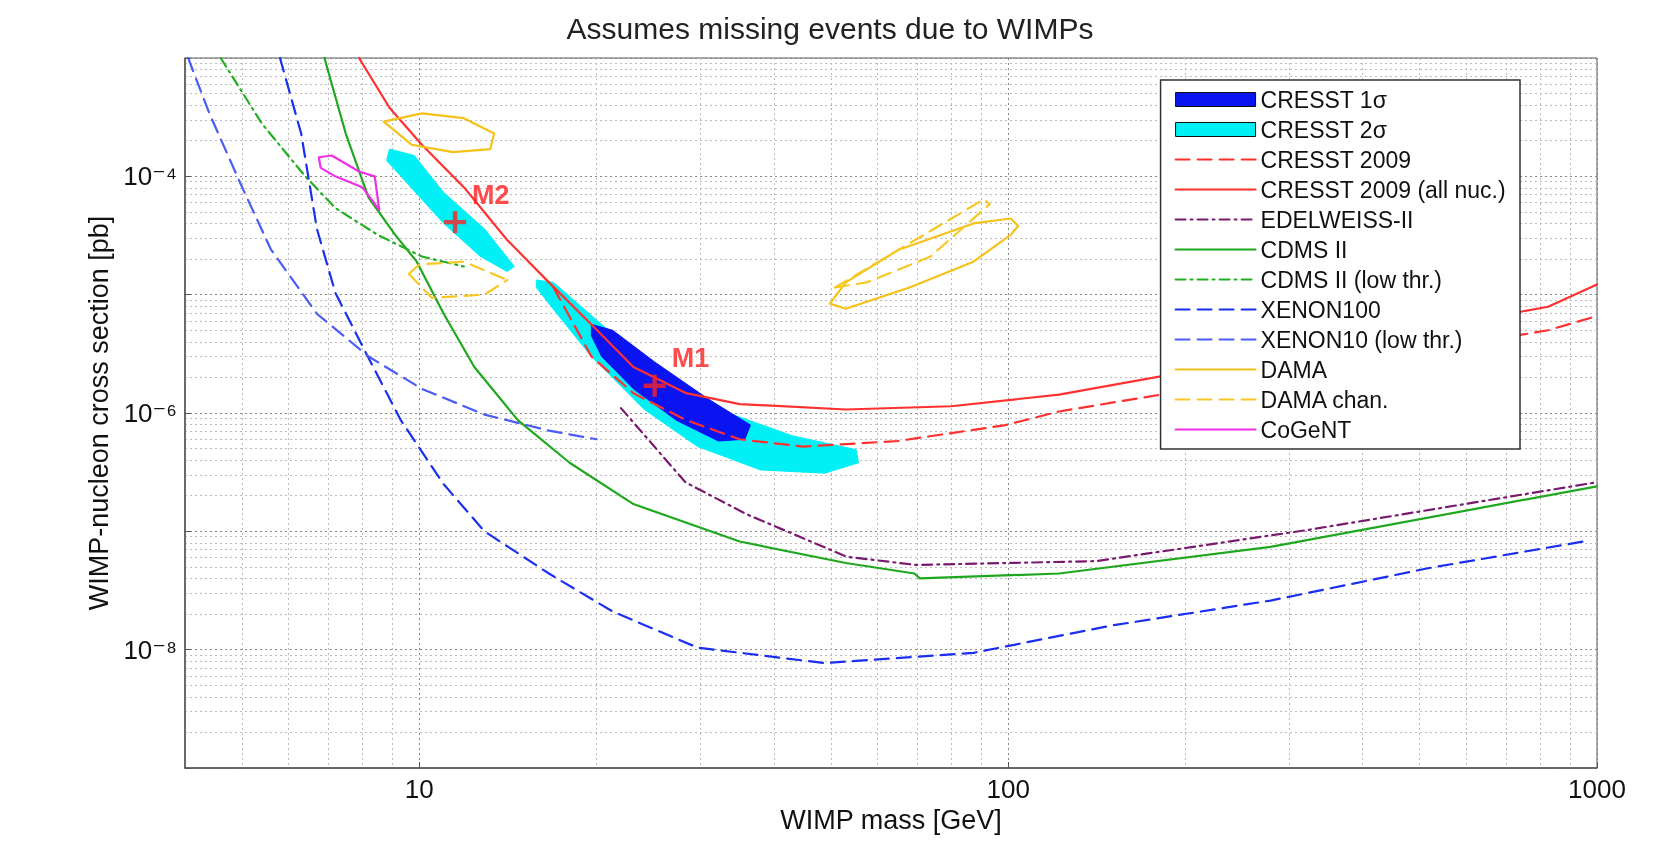 This screenshot has width=1660, height=862. I want to click on chart-title: Assumes missing events due to WIMPs, so click(830, 28).